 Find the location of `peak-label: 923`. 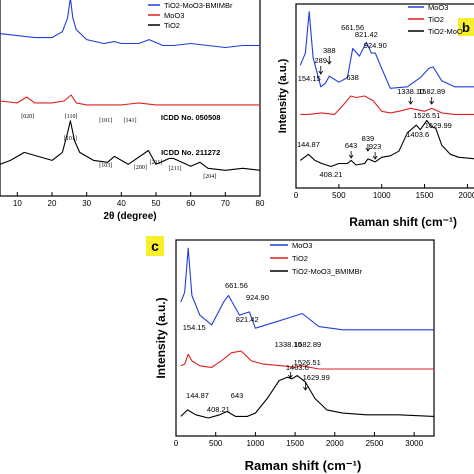

peak-label: 923 is located at coordinates (375, 146).